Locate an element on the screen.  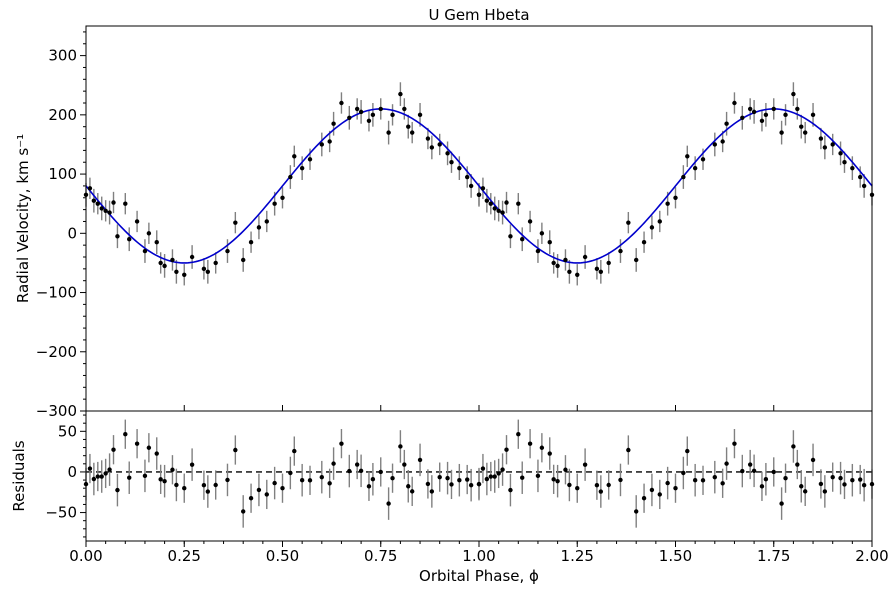
x-tick-label: 0.00 is located at coordinates (85, 556).